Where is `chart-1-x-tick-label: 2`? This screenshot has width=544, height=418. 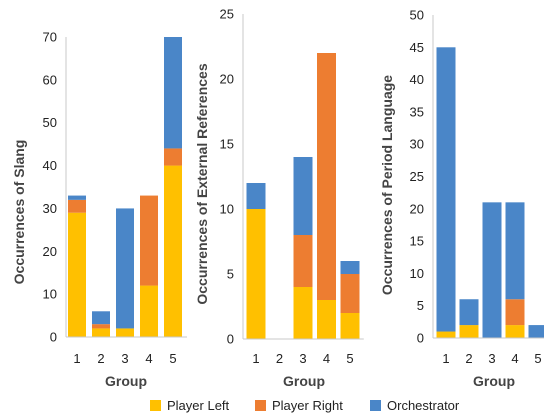 chart-1-x-tick-label: 2 is located at coordinates (100, 358).